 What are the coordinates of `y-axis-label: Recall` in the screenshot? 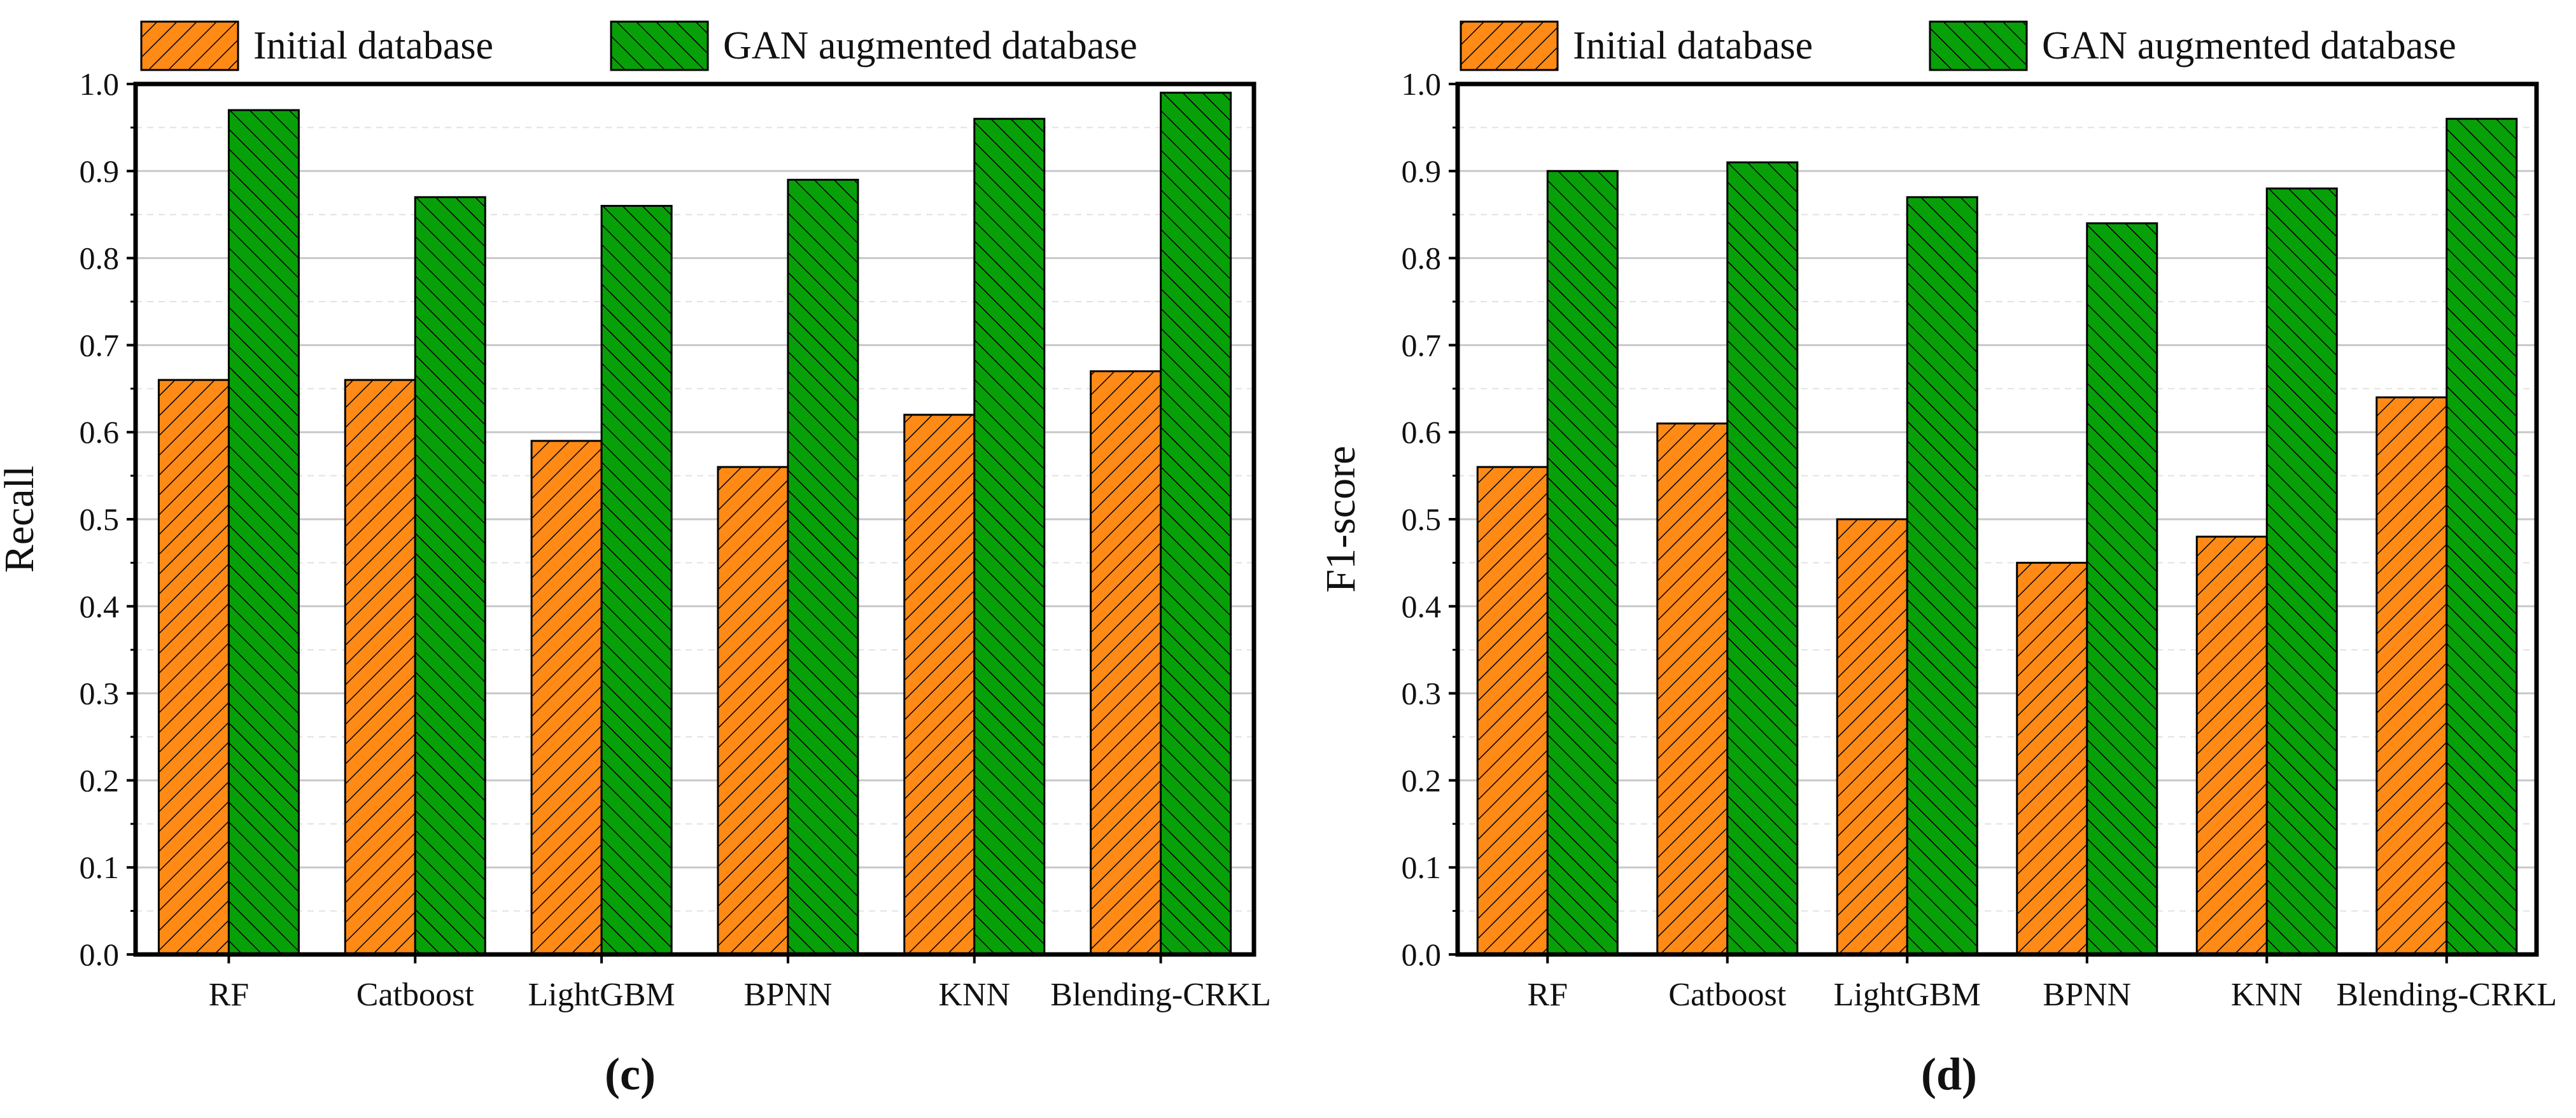 It's located at (22, 519).